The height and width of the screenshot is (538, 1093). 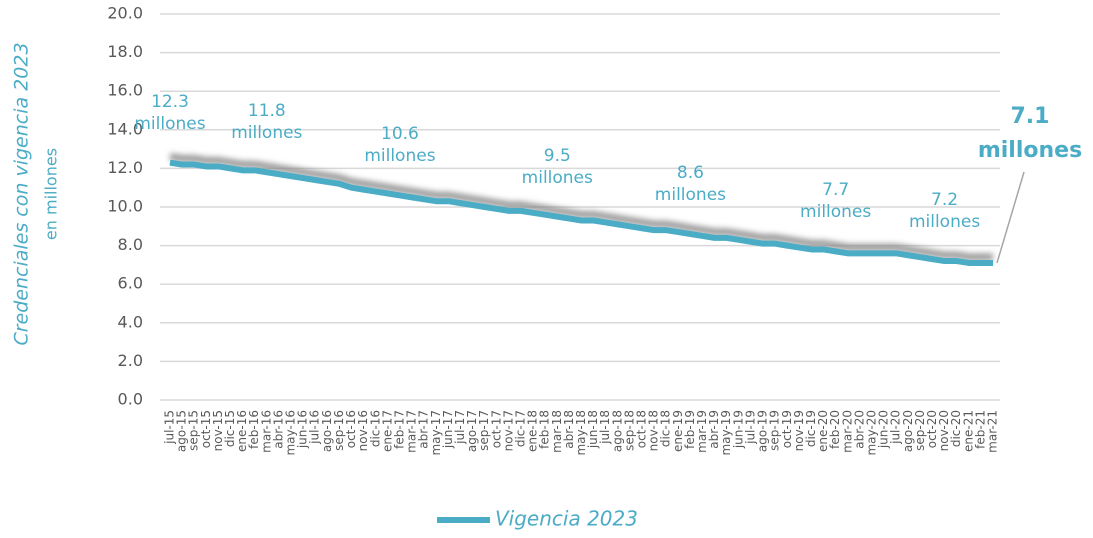 I want to click on x-tick-label: oct-17, so click(x=496, y=429).